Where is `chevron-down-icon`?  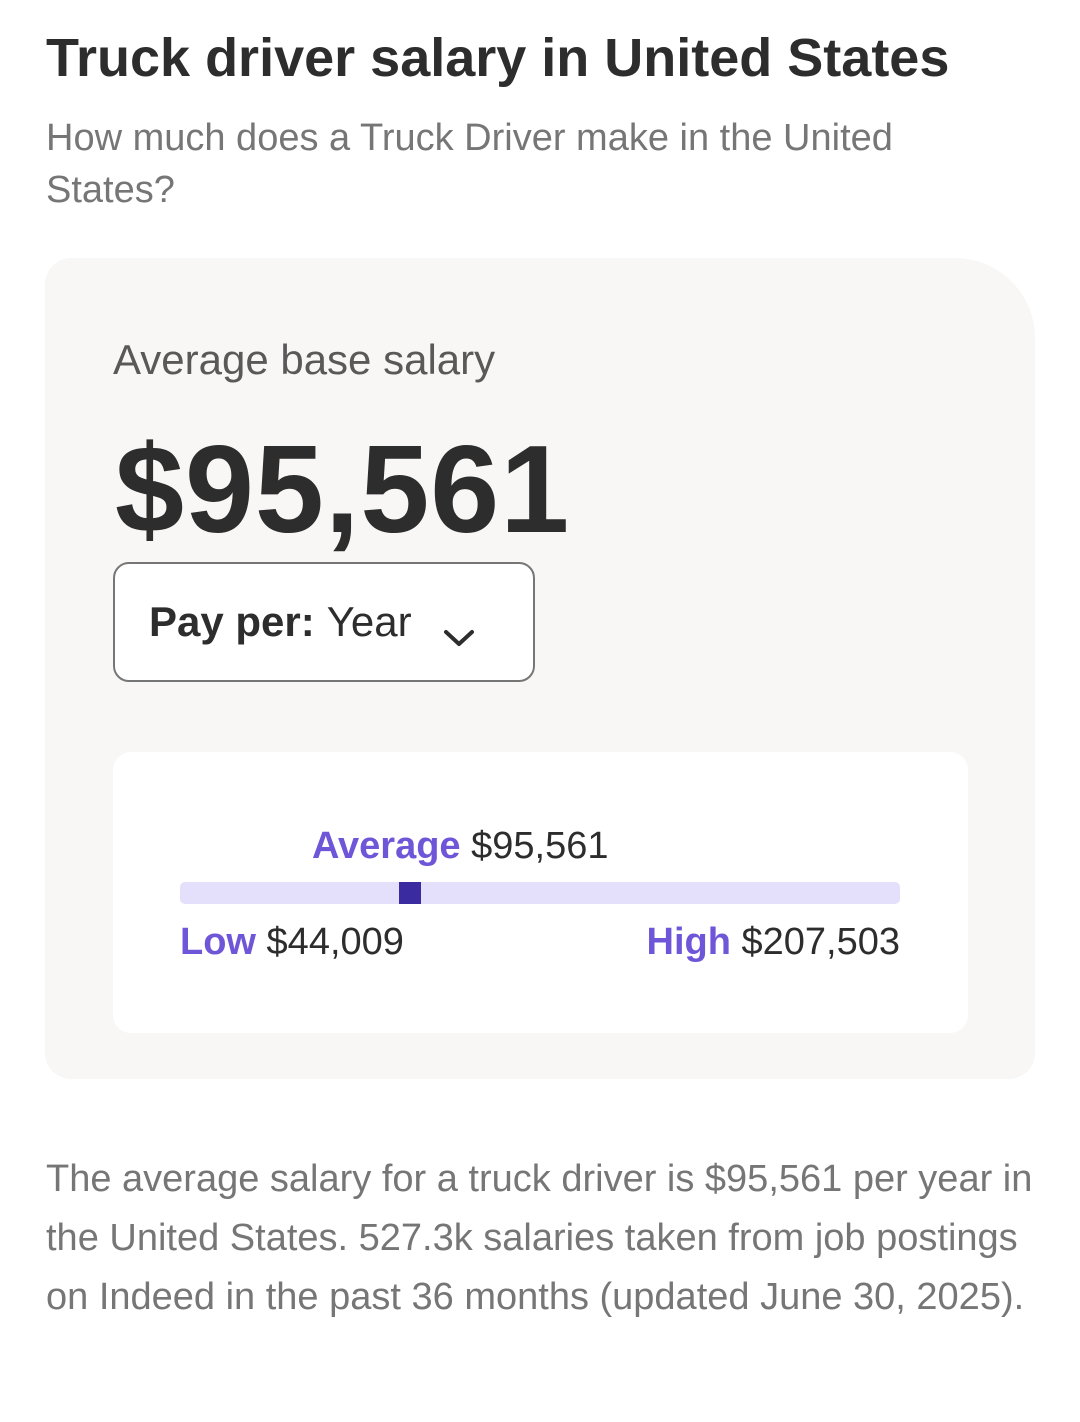
chevron-down-icon is located at coordinates (459, 628).